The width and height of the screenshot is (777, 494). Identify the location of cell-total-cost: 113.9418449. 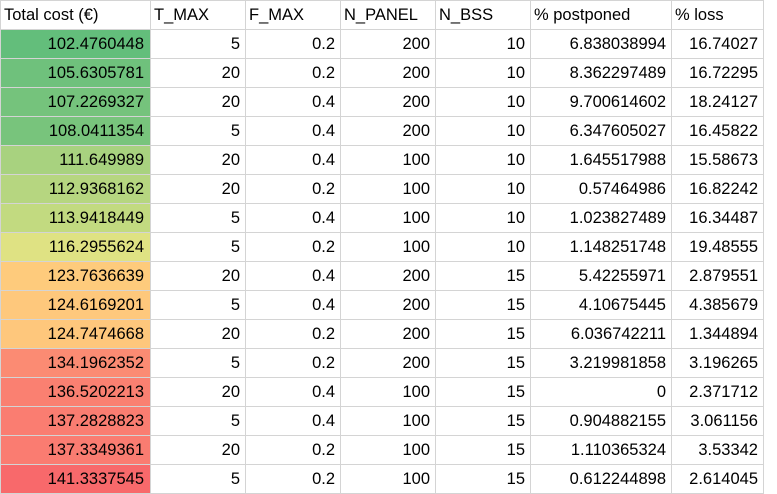
(75, 218).